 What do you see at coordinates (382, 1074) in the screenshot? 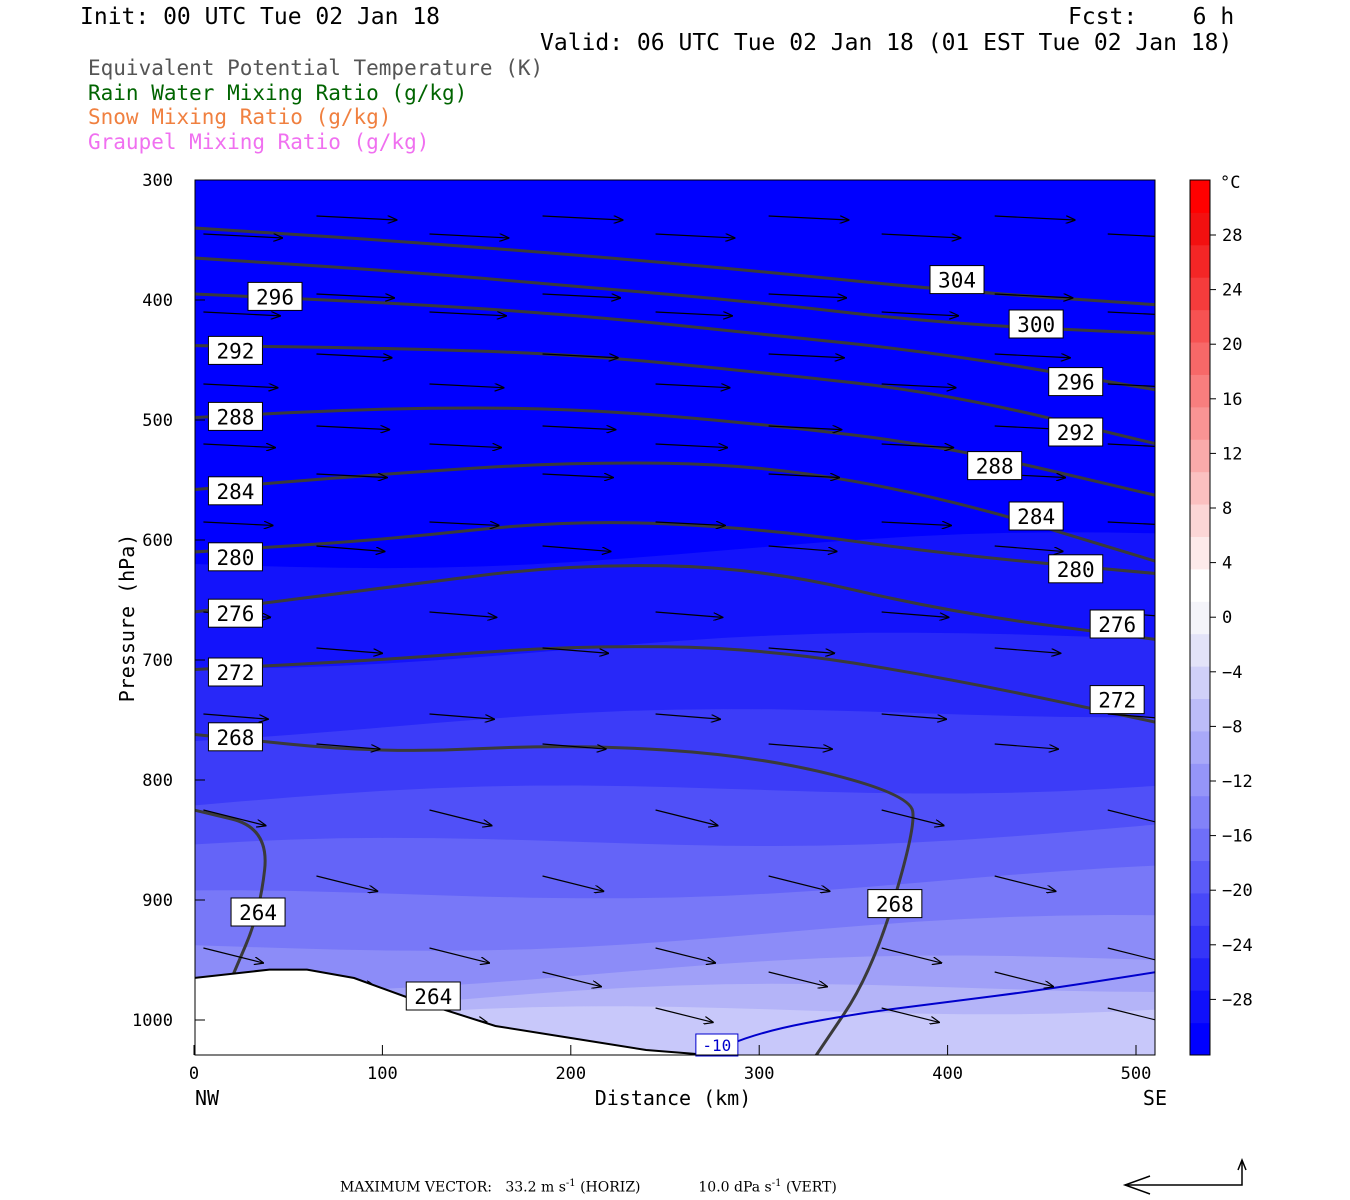
I see `x-tick-label: 100` at bounding box center [382, 1074].